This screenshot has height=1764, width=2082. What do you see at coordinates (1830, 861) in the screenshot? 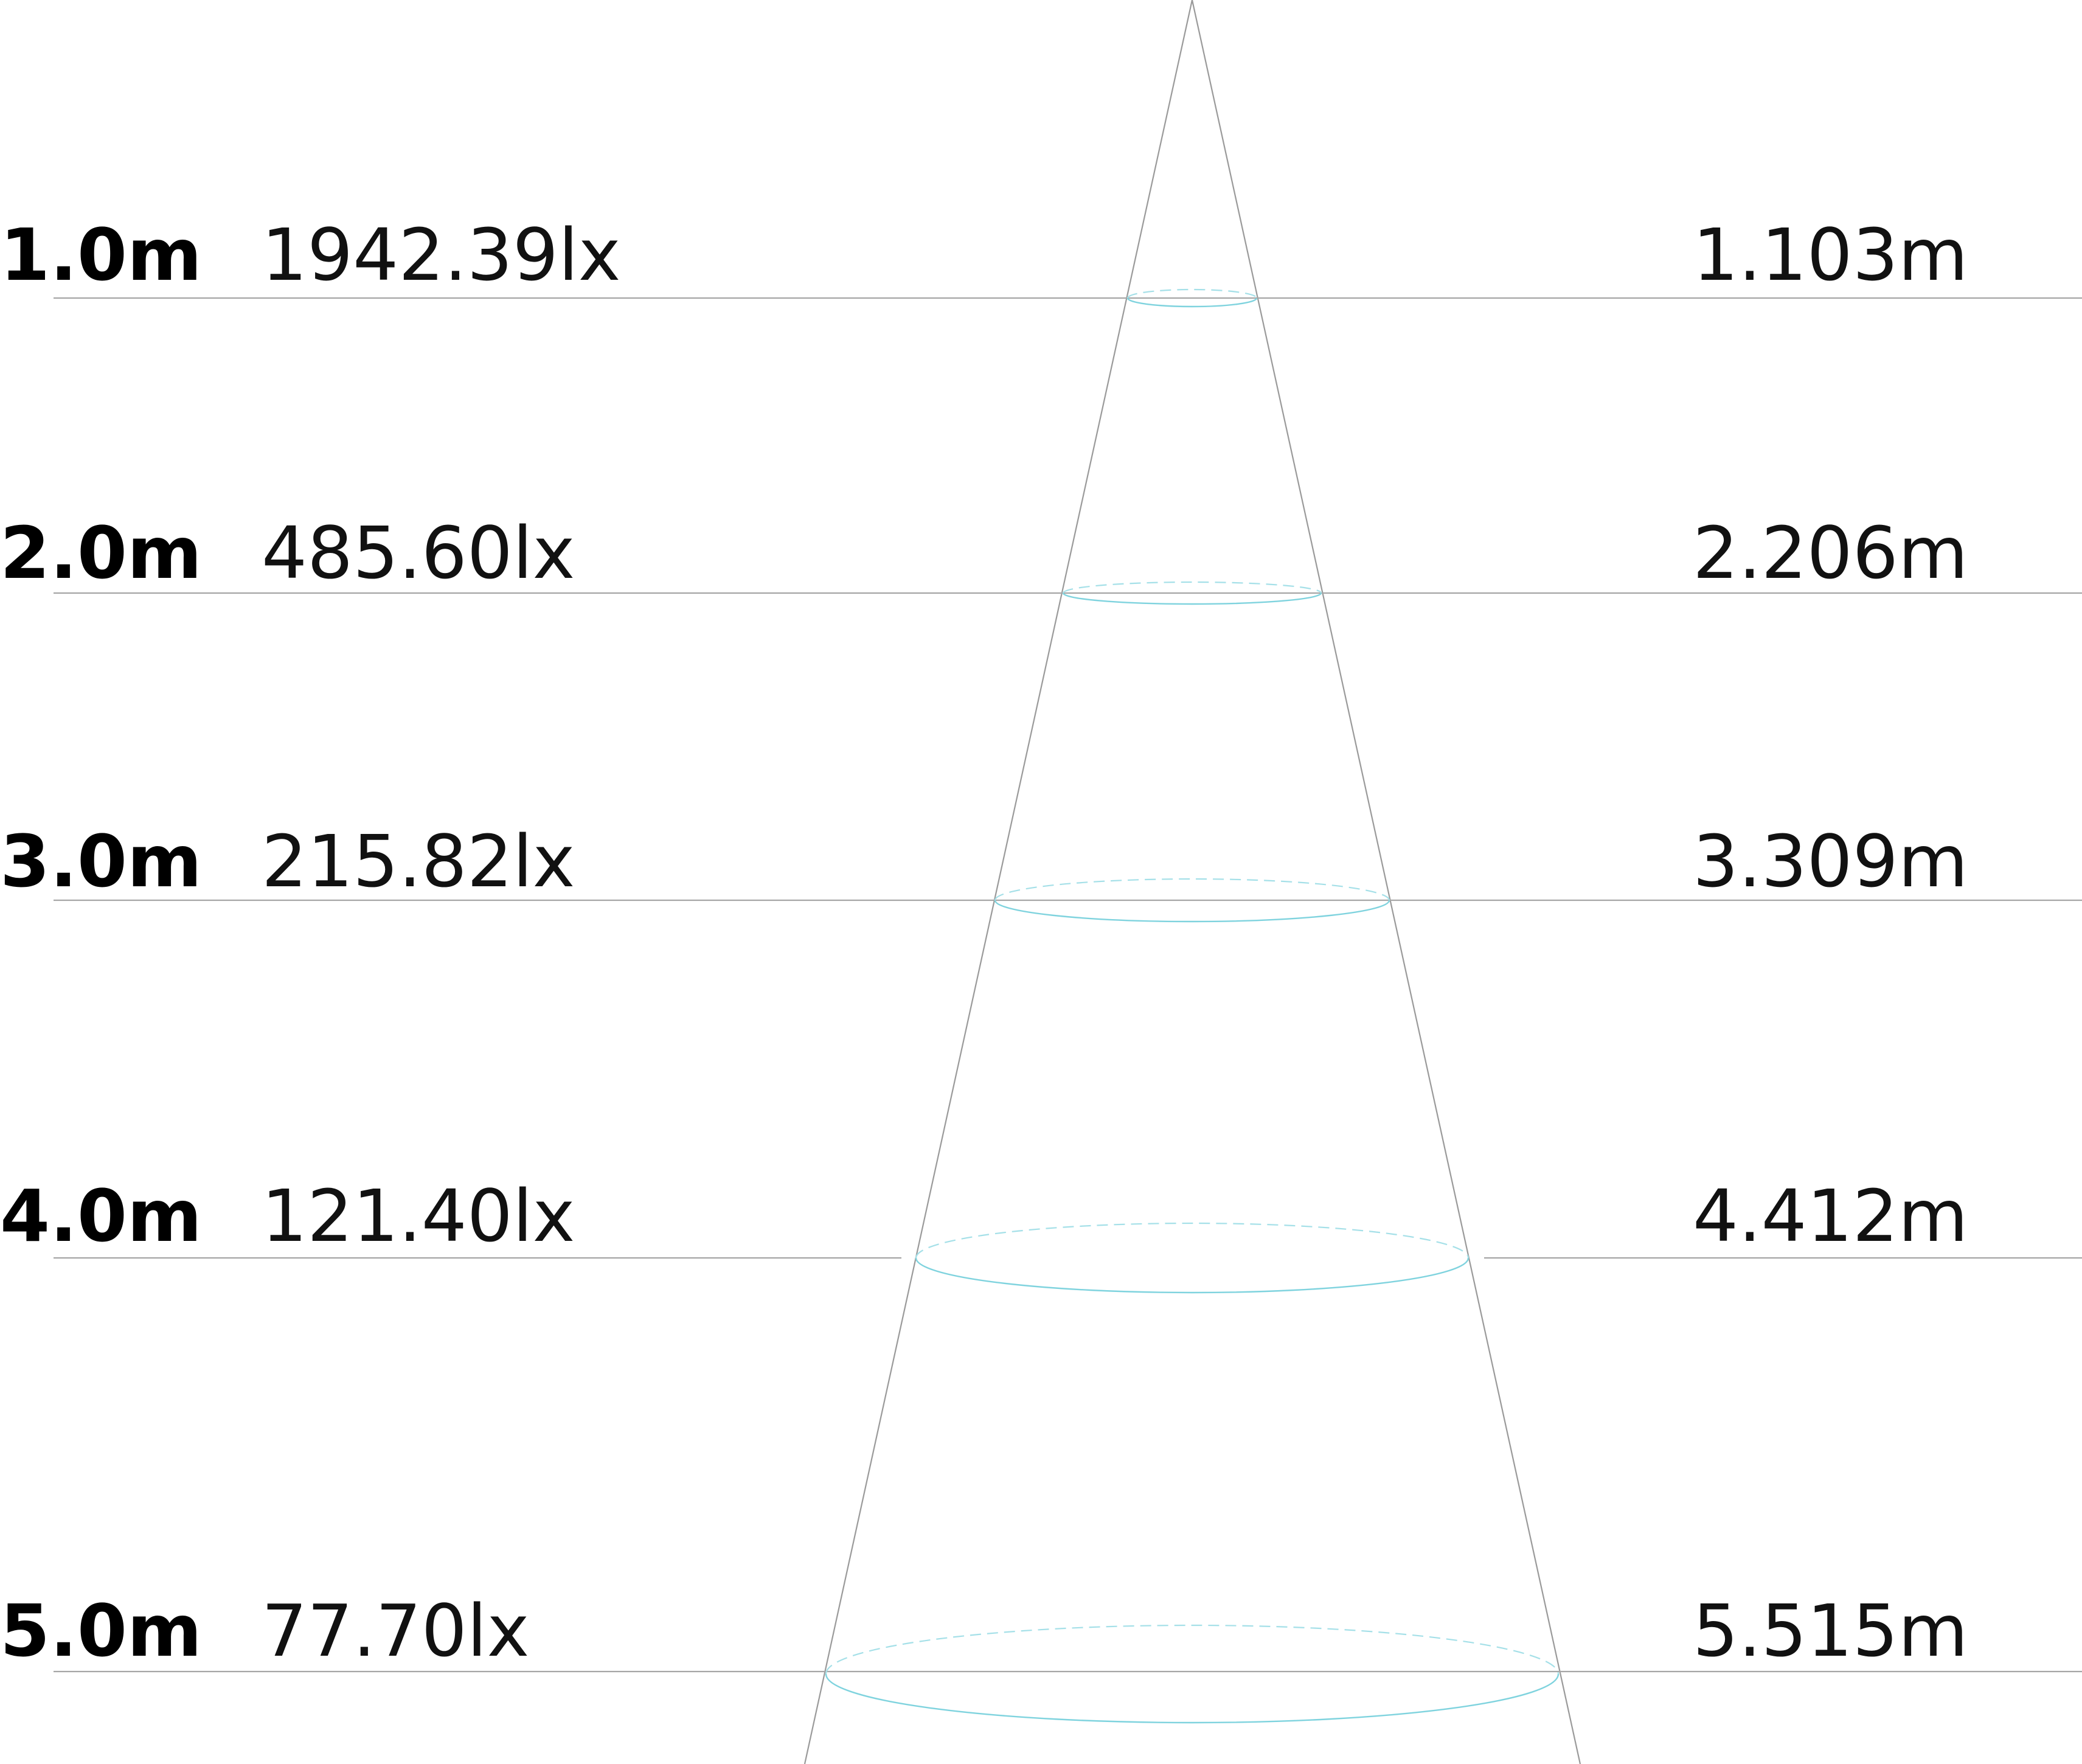
I see `diameter-label-3m: 3.309m` at bounding box center [1830, 861].